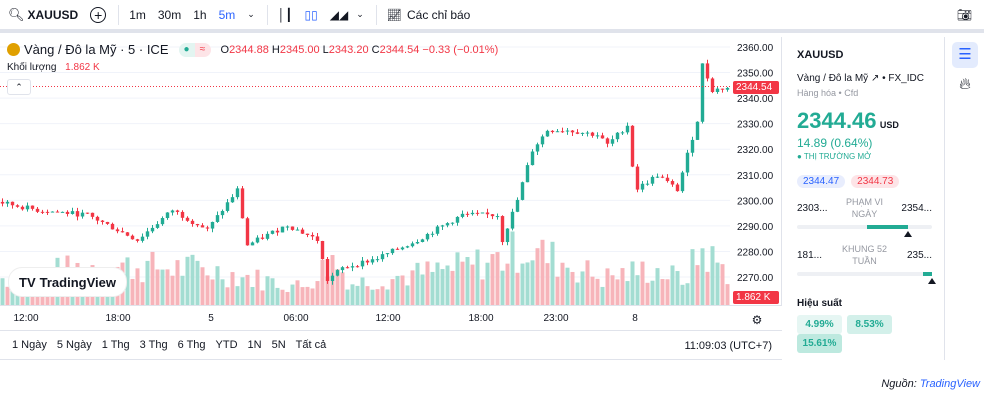  What do you see at coordinates (964, 15) in the screenshot?
I see `camera-icon: 📷︎` at bounding box center [964, 15].